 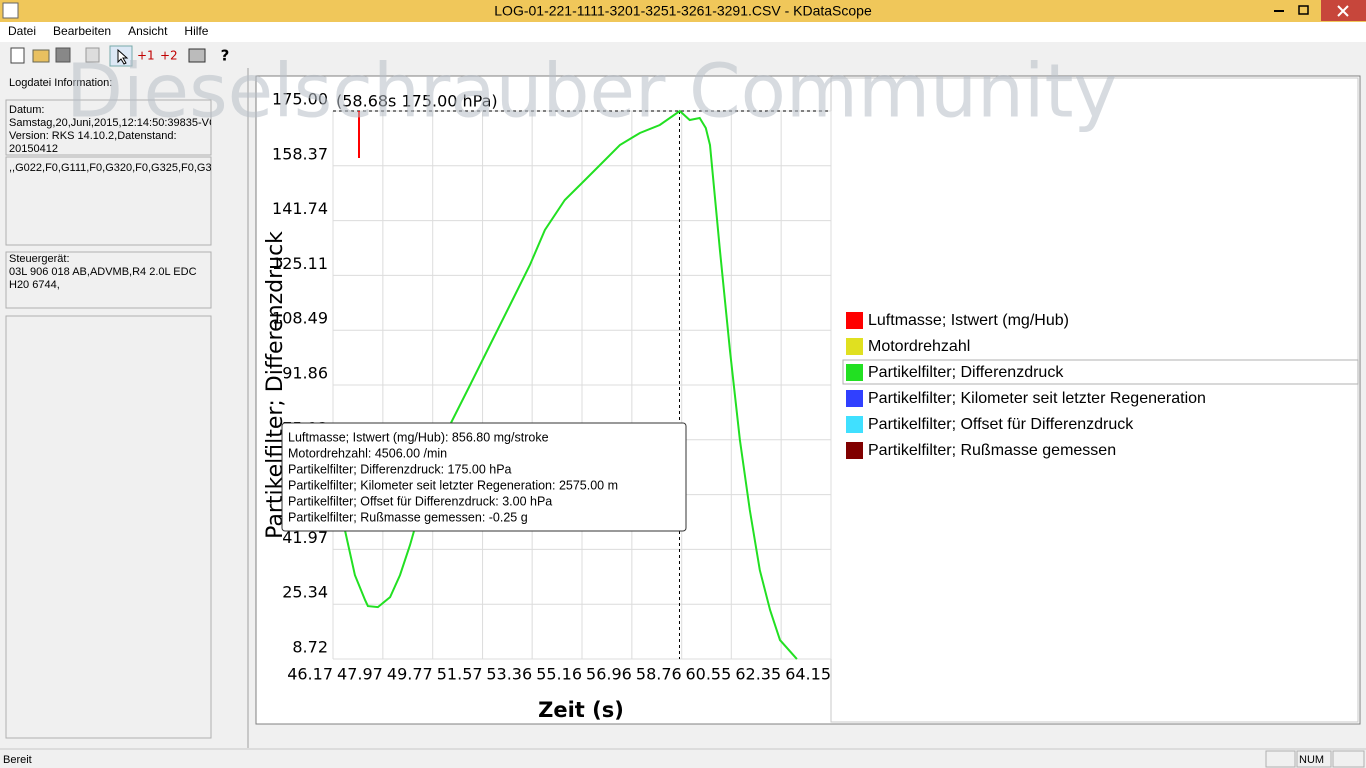 I want to click on info-line: 20150412, so click(x=33, y=149).